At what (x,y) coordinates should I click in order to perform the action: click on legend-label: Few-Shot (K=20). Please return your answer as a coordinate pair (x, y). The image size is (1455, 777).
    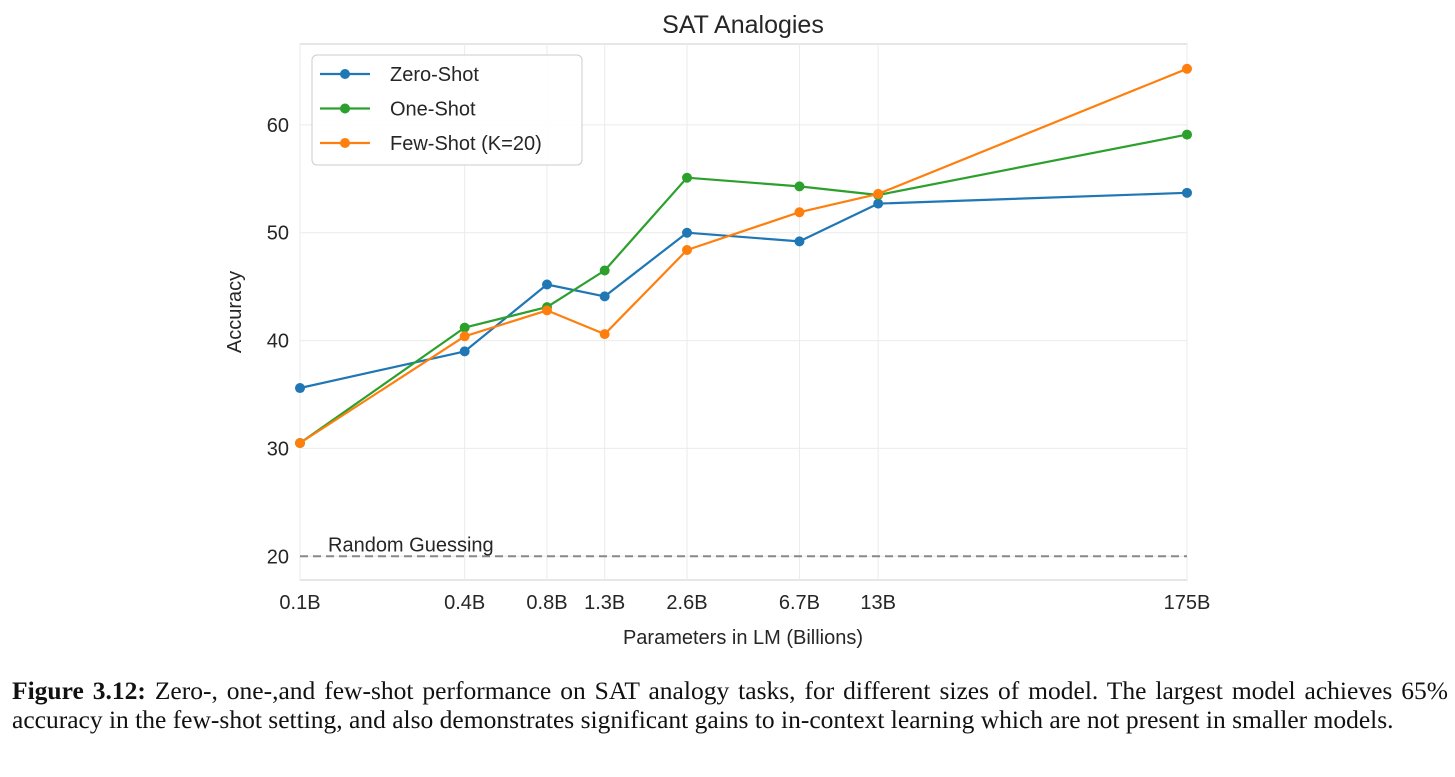
    Looking at the image, I should click on (466, 144).